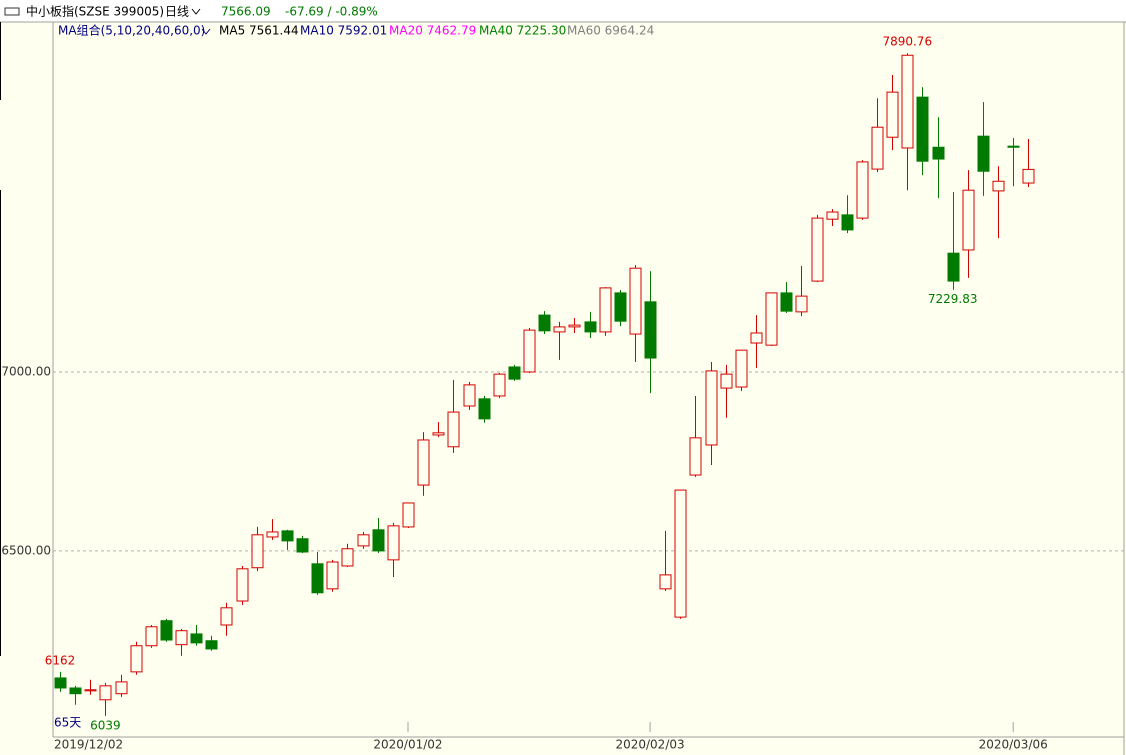 The width and height of the screenshot is (1126, 755). Describe the element at coordinates (563, 11) in the screenshot. I see `header-bar` at that location.